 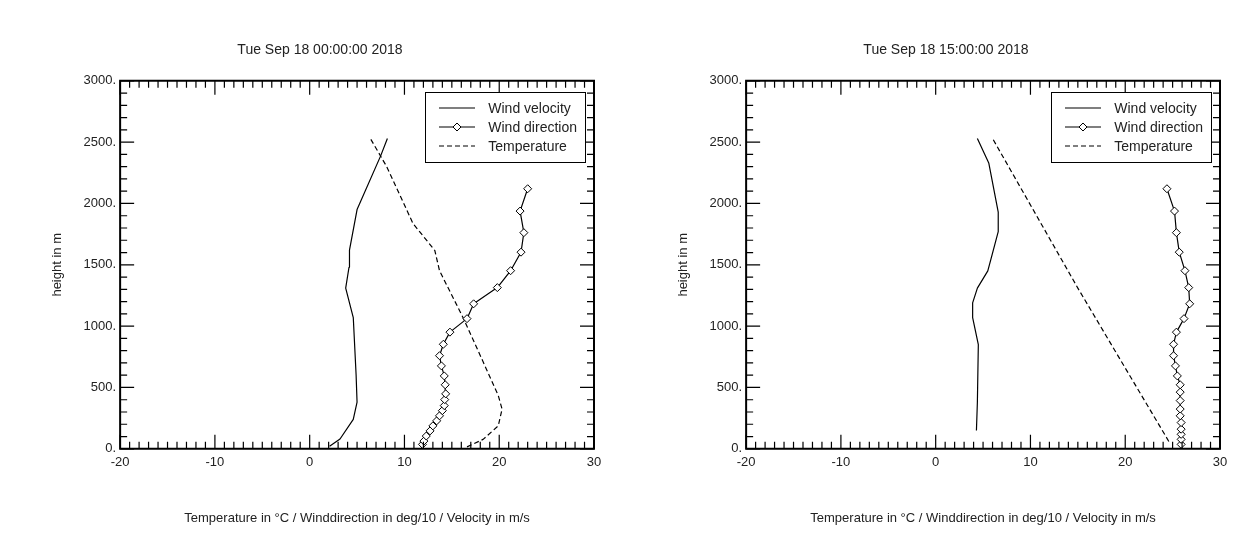 What do you see at coordinates (320, 49) in the screenshot?
I see `chart-title: Tue Sep 18 00:00:00 2018` at bounding box center [320, 49].